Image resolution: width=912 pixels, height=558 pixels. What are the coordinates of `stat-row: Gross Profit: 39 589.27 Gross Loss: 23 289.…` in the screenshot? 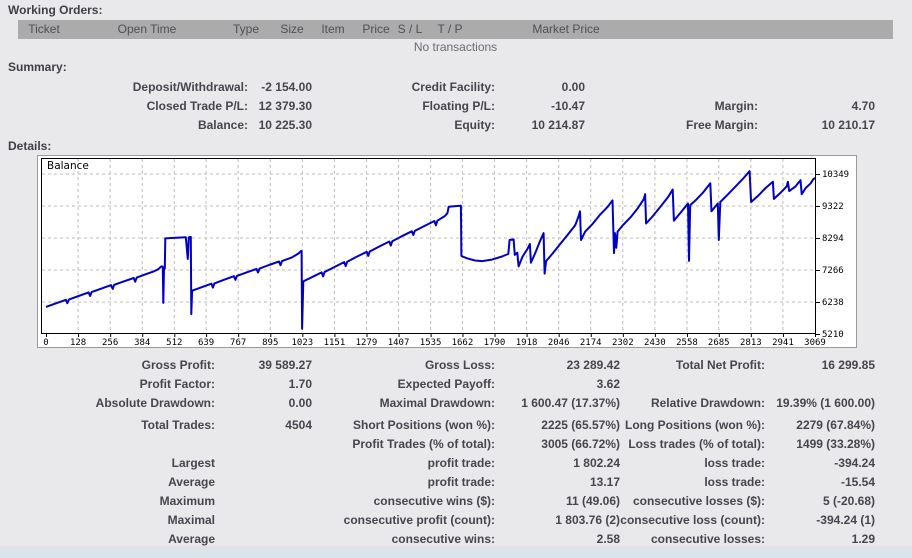 It's located at (437, 364).